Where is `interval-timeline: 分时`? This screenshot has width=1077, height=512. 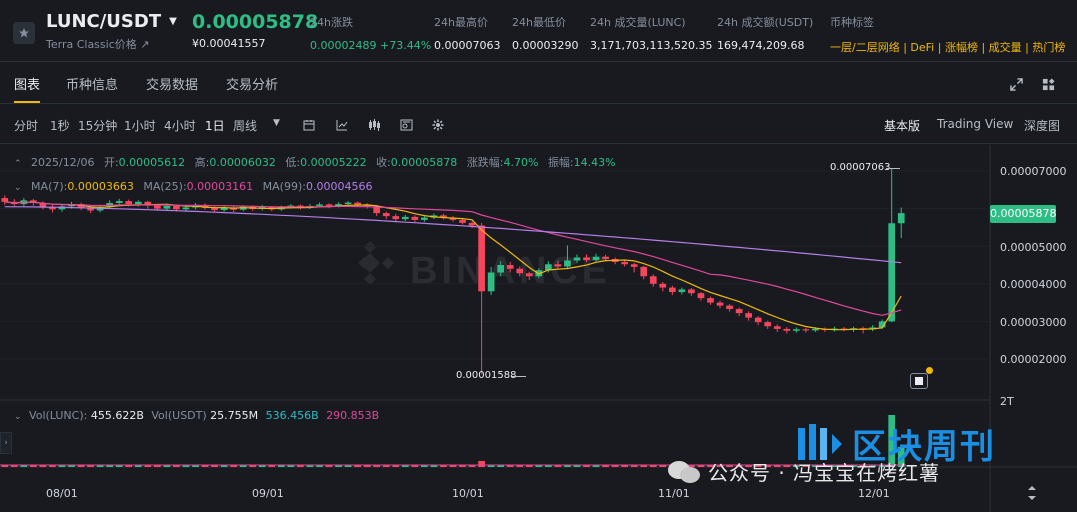
interval-timeline: 分时 is located at coordinates (26, 126).